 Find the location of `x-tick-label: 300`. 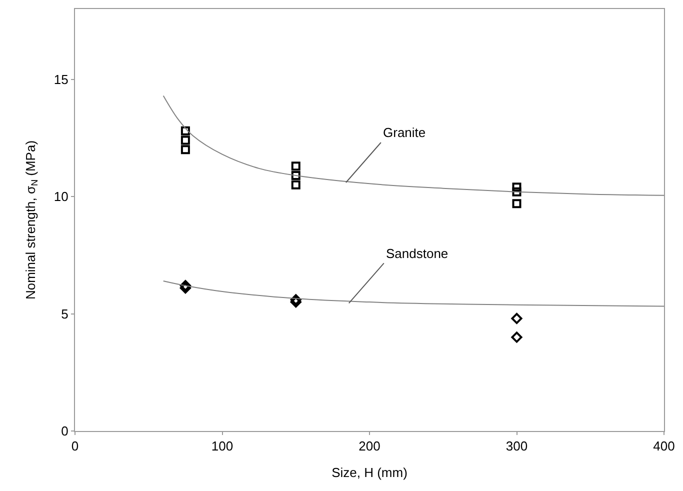

x-tick-label: 300 is located at coordinates (517, 446).